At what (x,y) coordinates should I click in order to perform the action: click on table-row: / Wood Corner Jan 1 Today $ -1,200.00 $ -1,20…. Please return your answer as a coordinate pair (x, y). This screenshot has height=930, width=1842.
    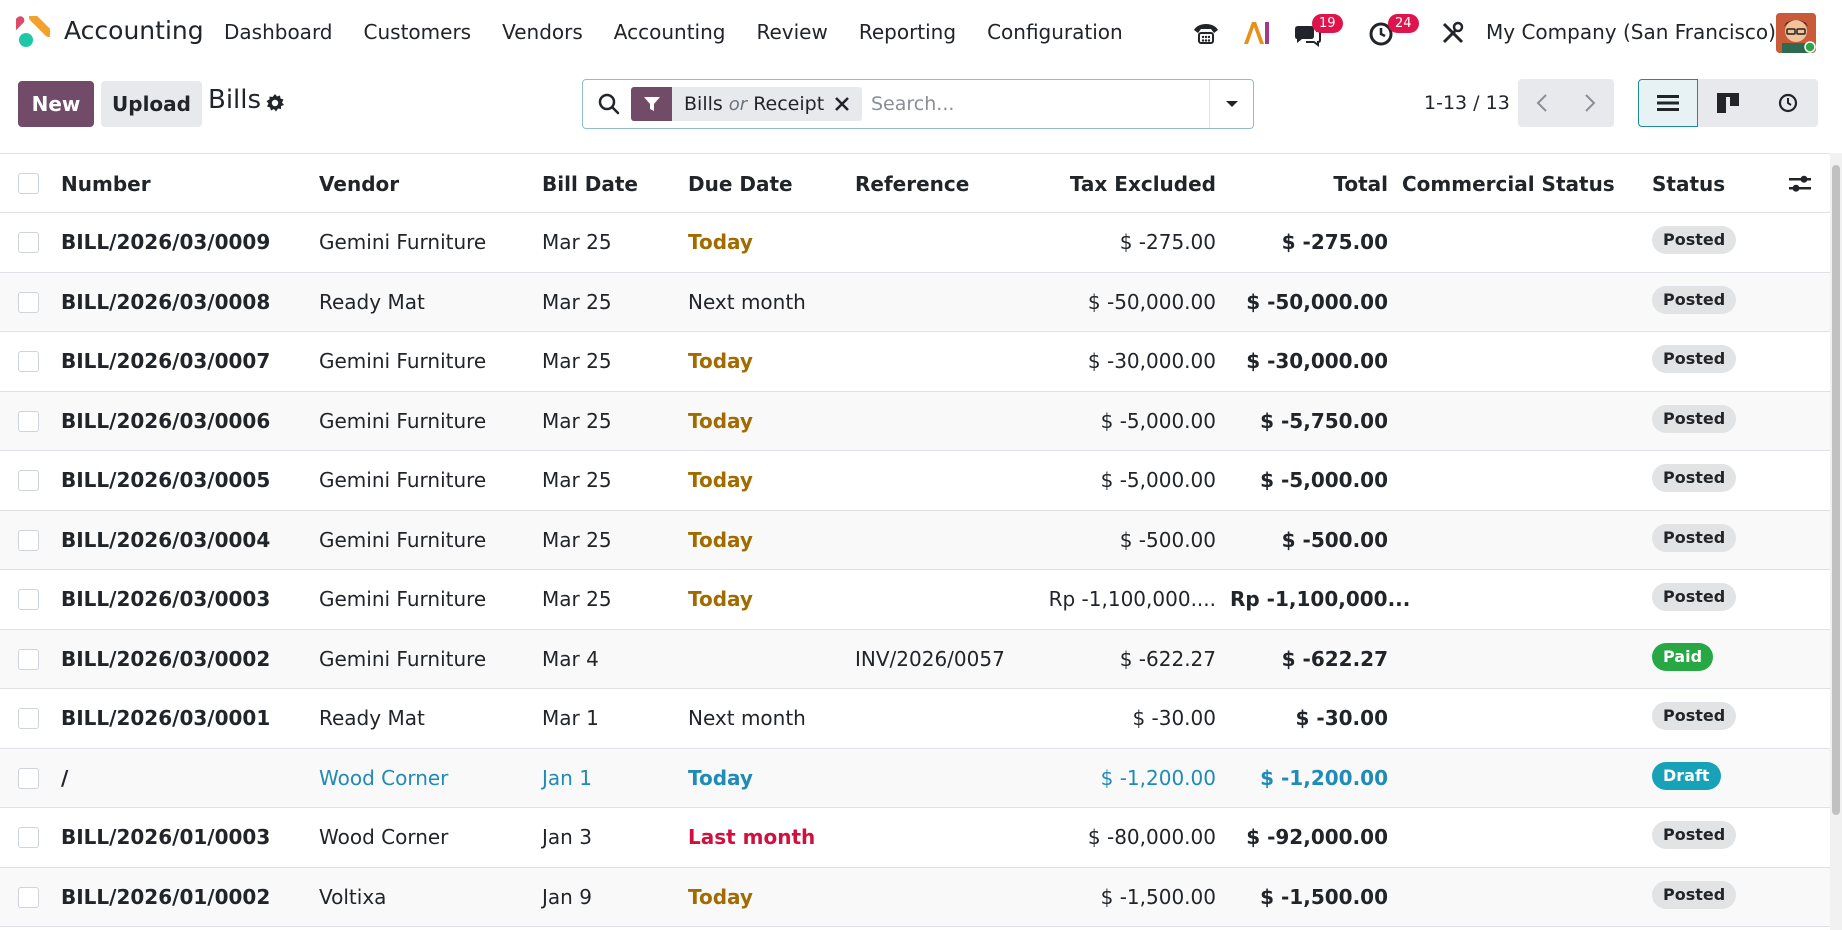
    Looking at the image, I should click on (915, 778).